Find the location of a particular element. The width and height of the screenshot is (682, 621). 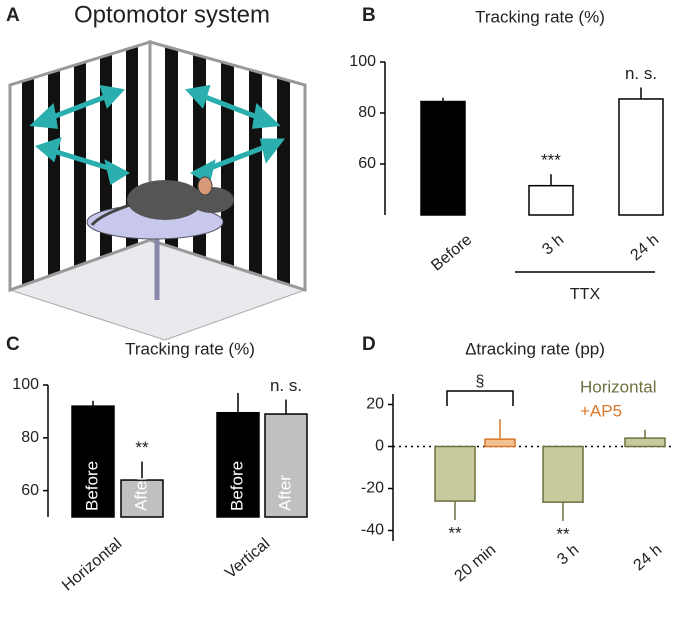

y-tick-label: -20 is located at coordinates (372, 488).